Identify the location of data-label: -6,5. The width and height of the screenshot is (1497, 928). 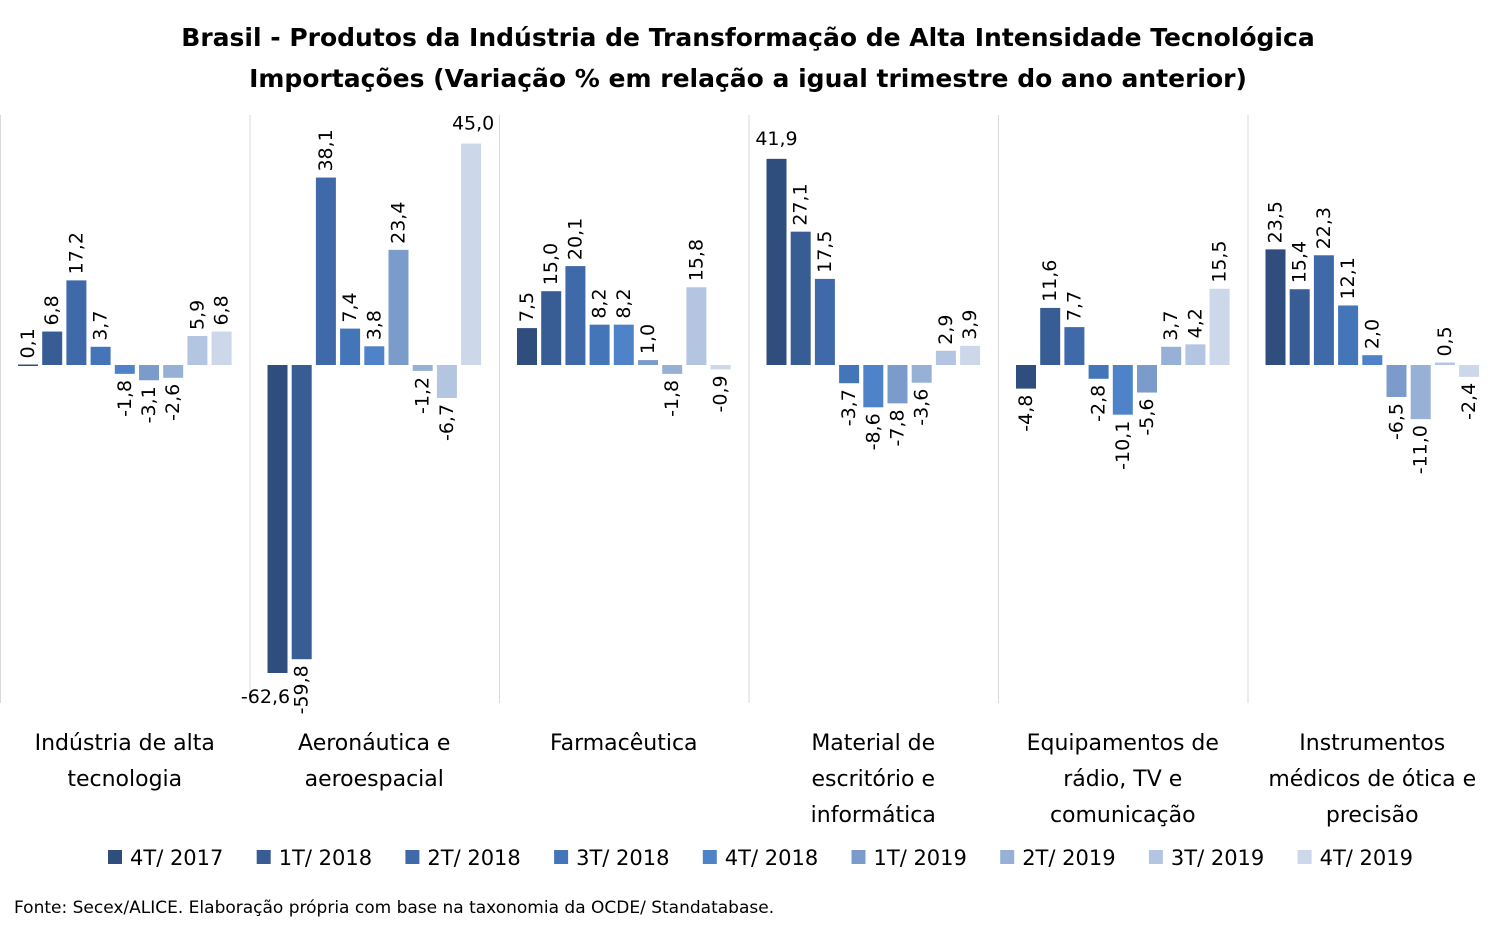
(1397, 421).